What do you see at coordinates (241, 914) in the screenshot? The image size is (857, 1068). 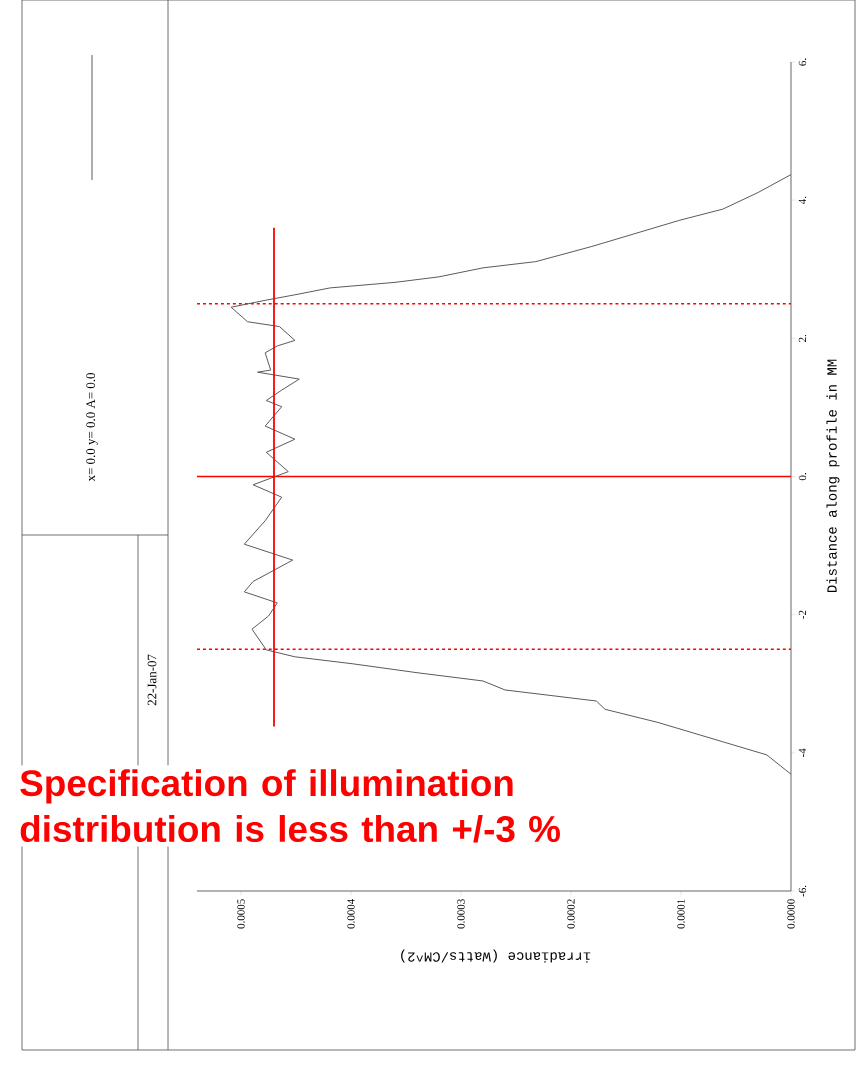 I see `x-tick-label: 0.0005` at bounding box center [241, 914].